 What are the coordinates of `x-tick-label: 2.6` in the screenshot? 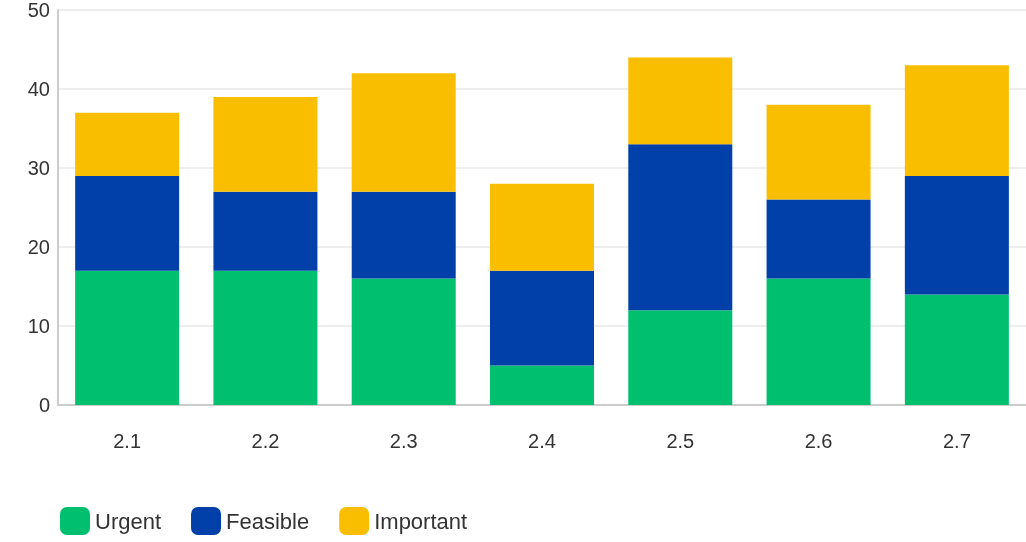 It's located at (818, 441).